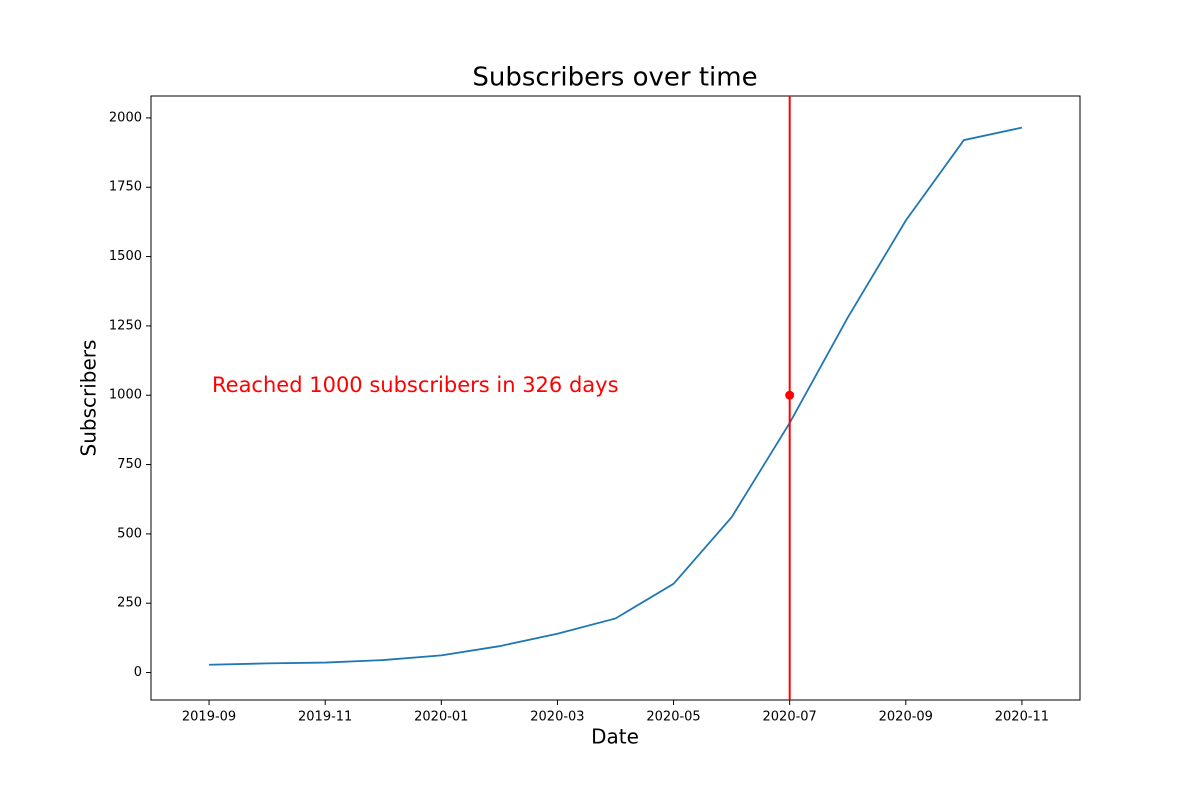 This screenshot has width=1200, height=800. I want to click on chart-title: Subscribers over time, so click(614, 78).